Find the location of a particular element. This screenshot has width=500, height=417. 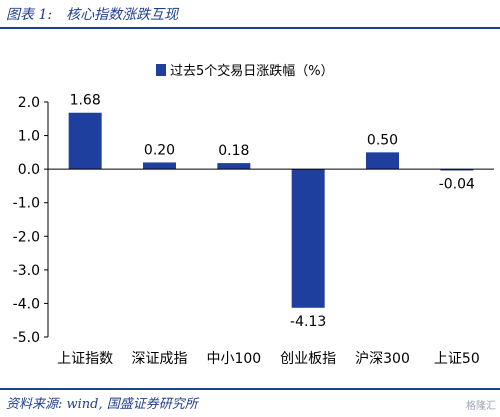

legend-label: 过去5个交易日涨跌幅（%） is located at coordinates (252, 71).